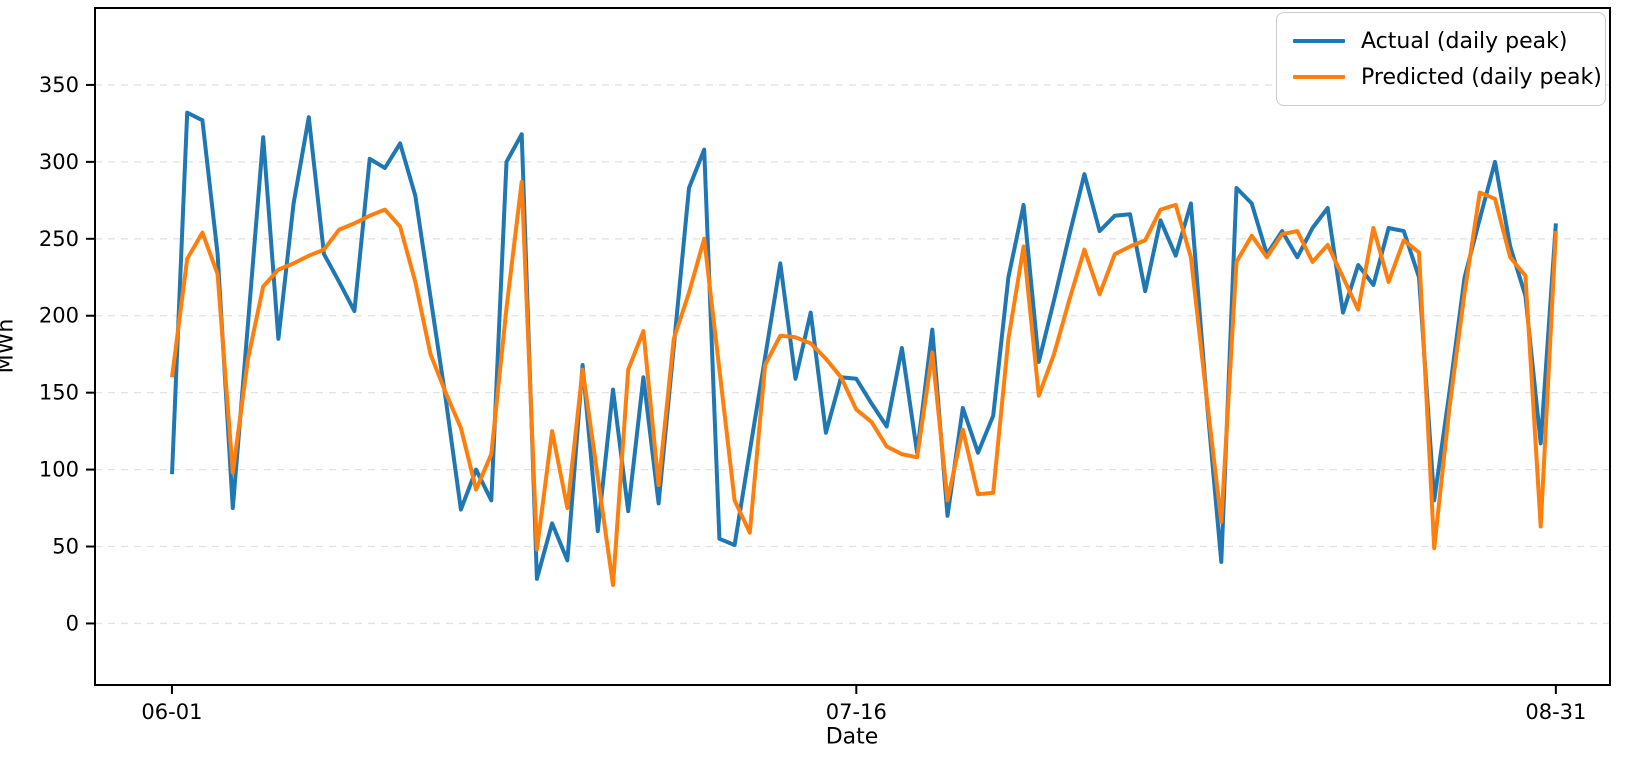 Image resolution: width=1634 pixels, height=768 pixels. I want to click on y-tick-label: 150, so click(59, 393).